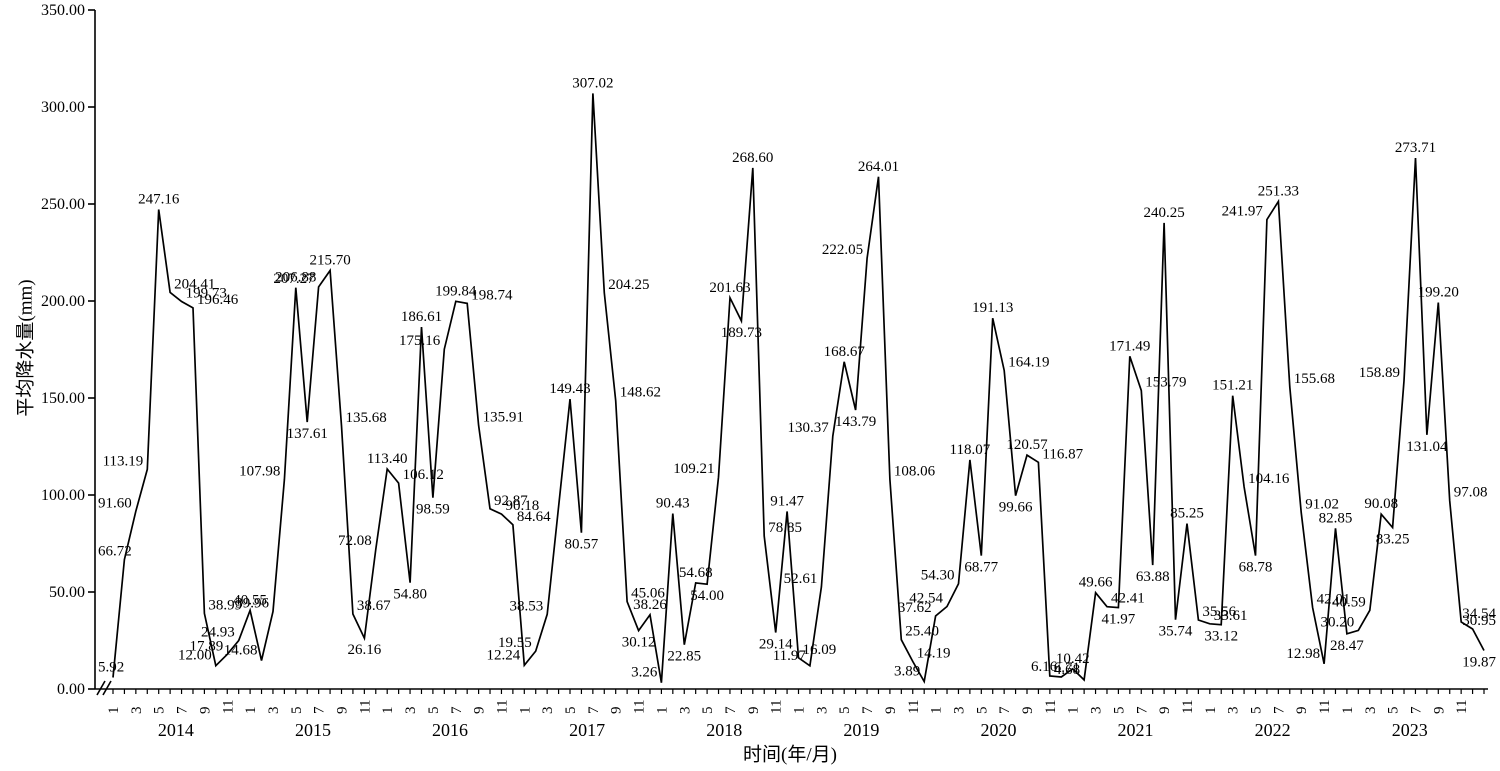 This screenshot has height=771, width=1500. Describe the element at coordinates (855, 422) in the screenshot. I see `data-point-label: 143.79` at that location.